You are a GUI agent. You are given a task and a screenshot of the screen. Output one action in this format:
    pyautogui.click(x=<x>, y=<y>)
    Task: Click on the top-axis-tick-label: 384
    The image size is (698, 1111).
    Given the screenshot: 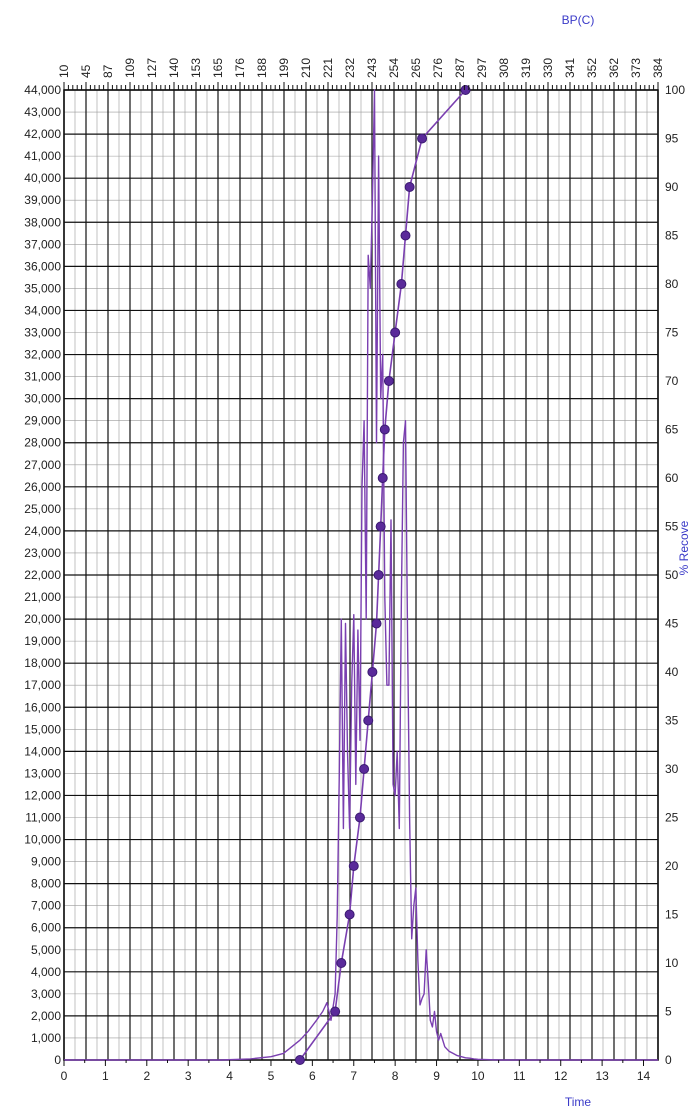 What is the action you would take?
    pyautogui.click(x=658, y=68)
    